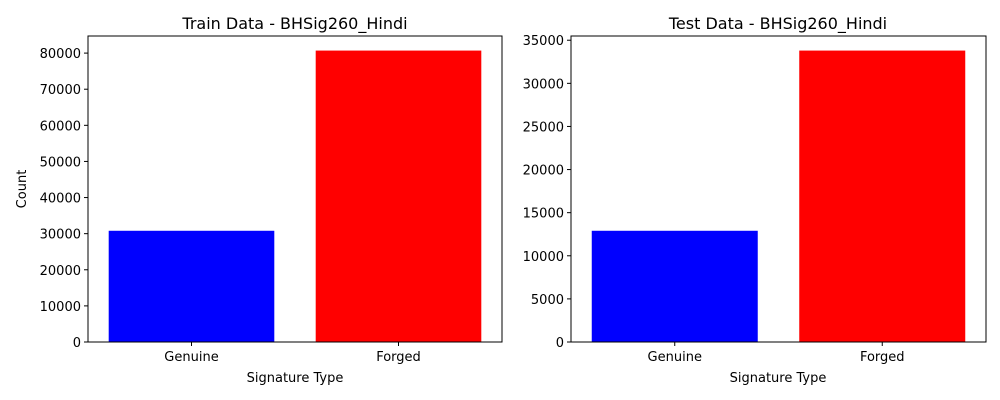 The width and height of the screenshot is (1000, 400). Describe the element at coordinates (60, 199) in the screenshot. I see `y-tick-label: 40000` at that location.